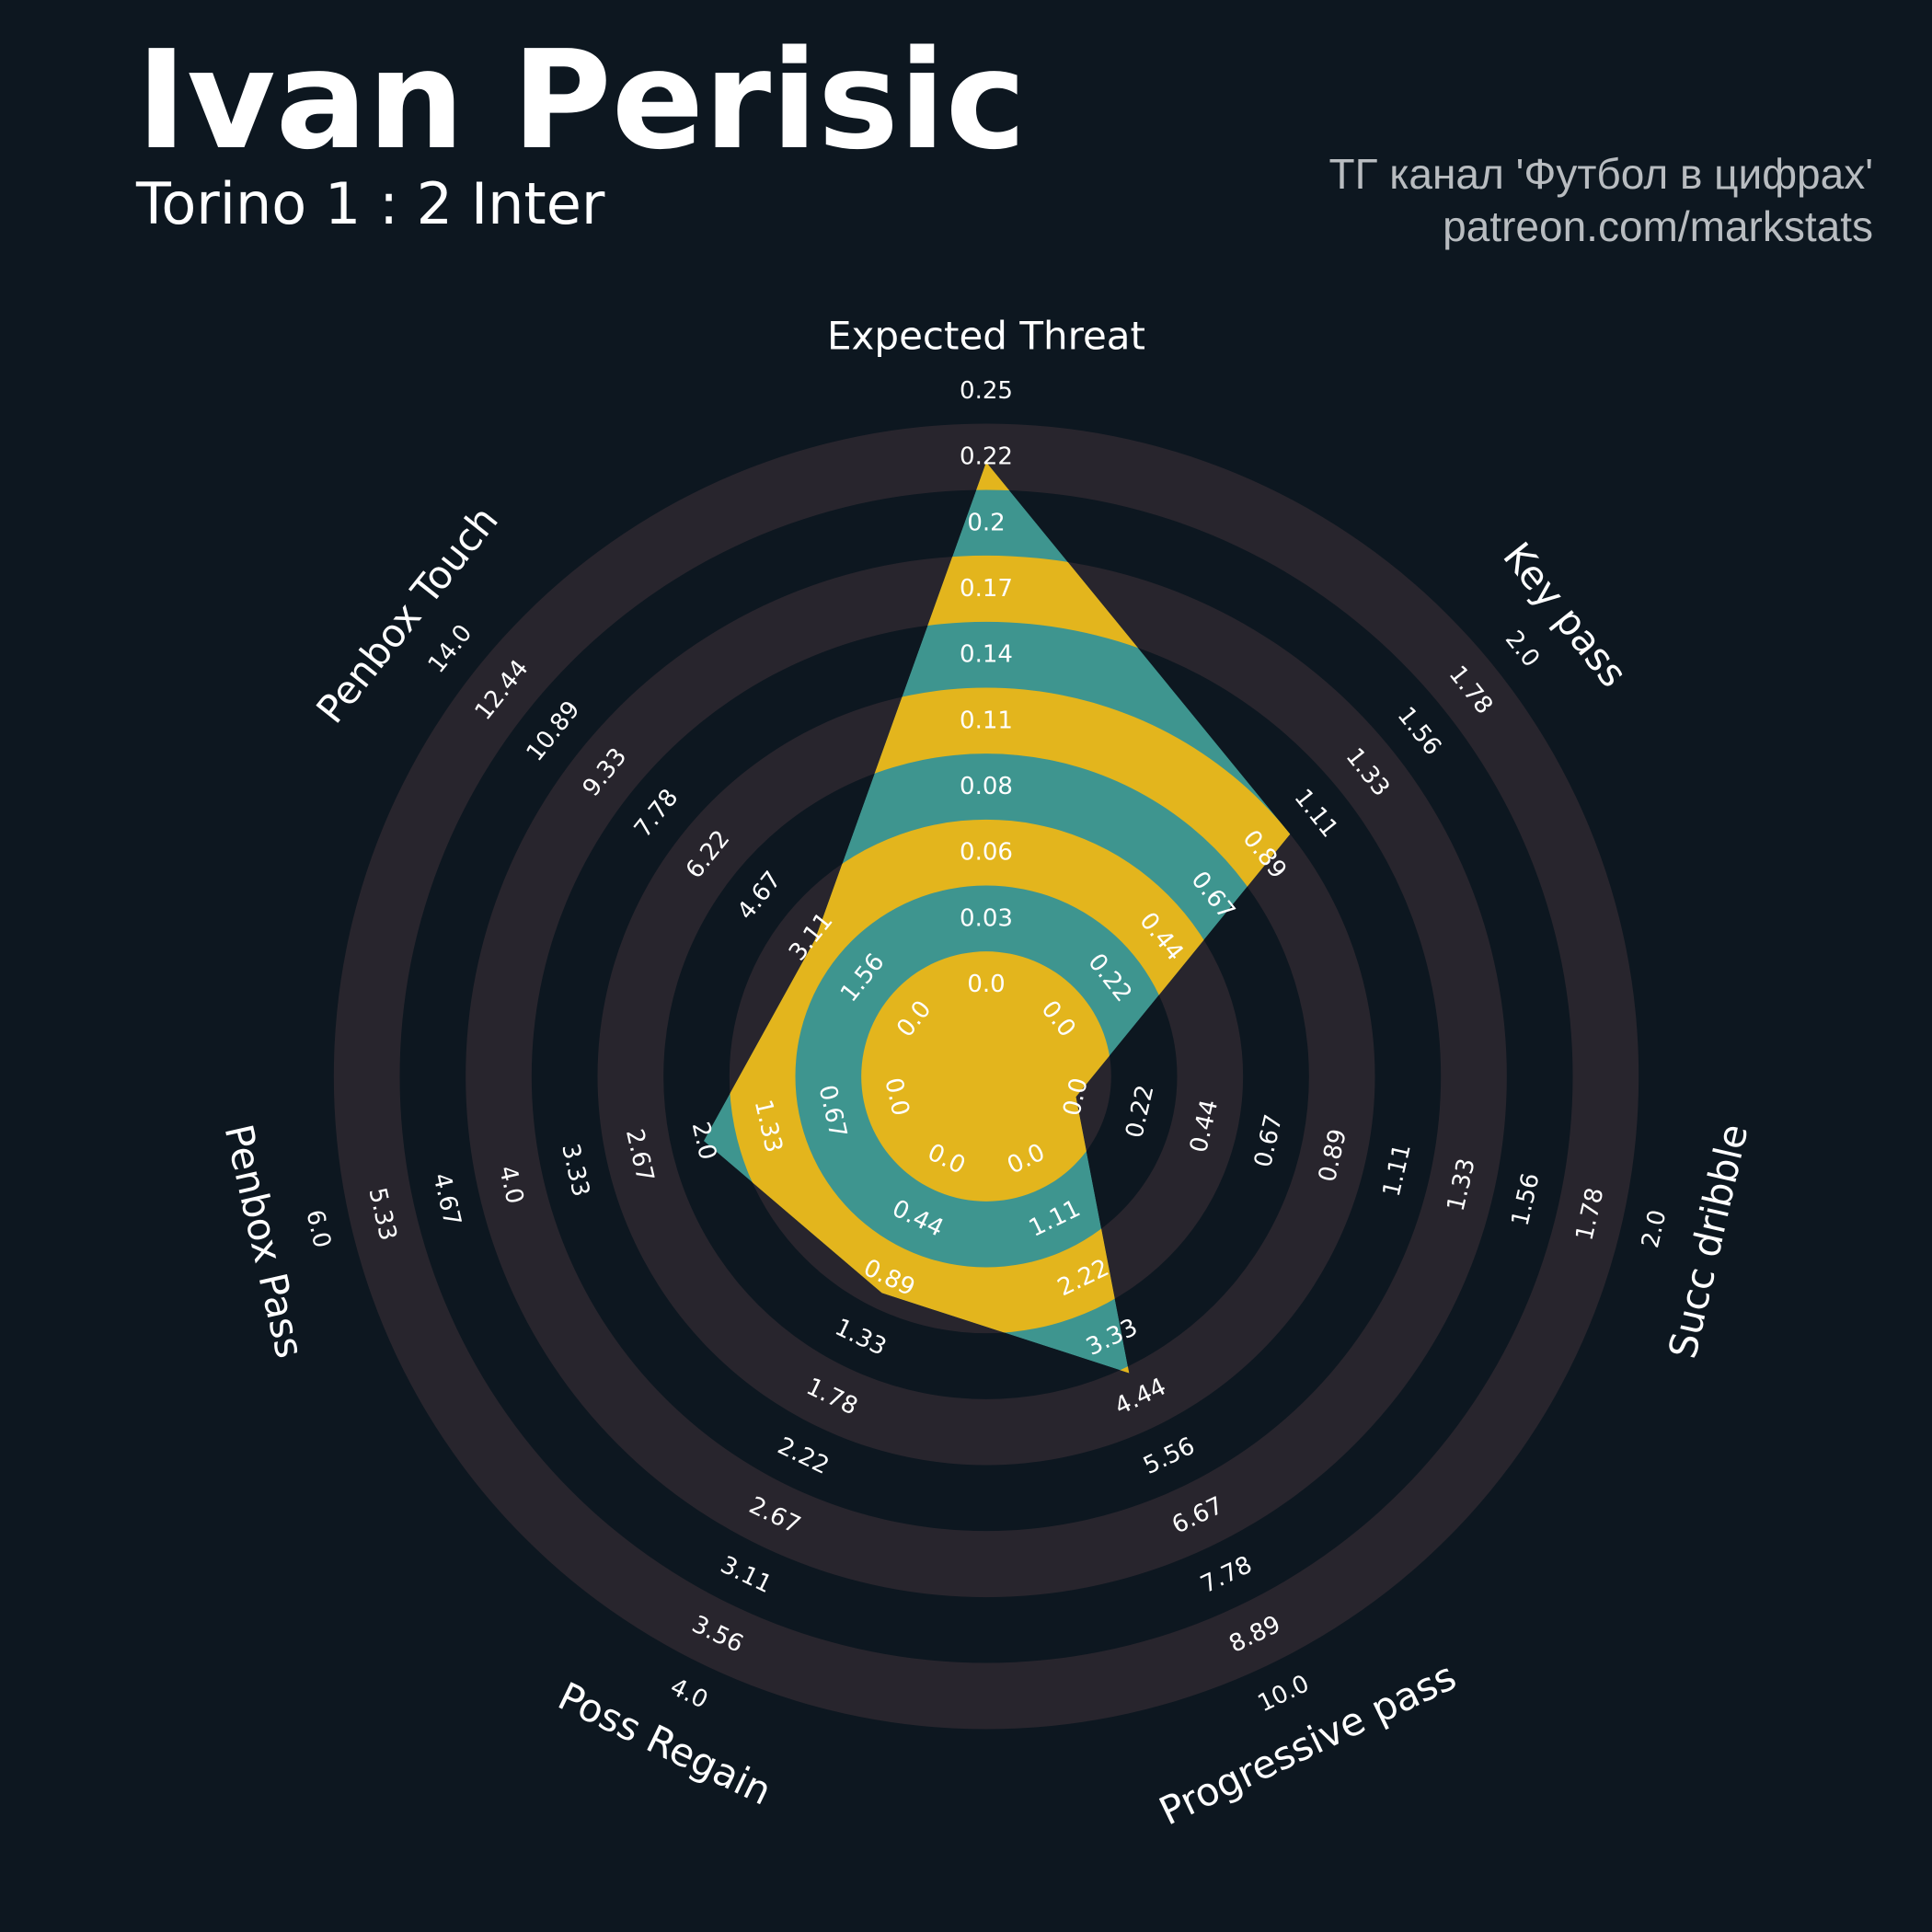 This screenshot has height=1932, width=1932. Describe the element at coordinates (986, 589) in the screenshot. I see `tick-label: 0.17` at that location.